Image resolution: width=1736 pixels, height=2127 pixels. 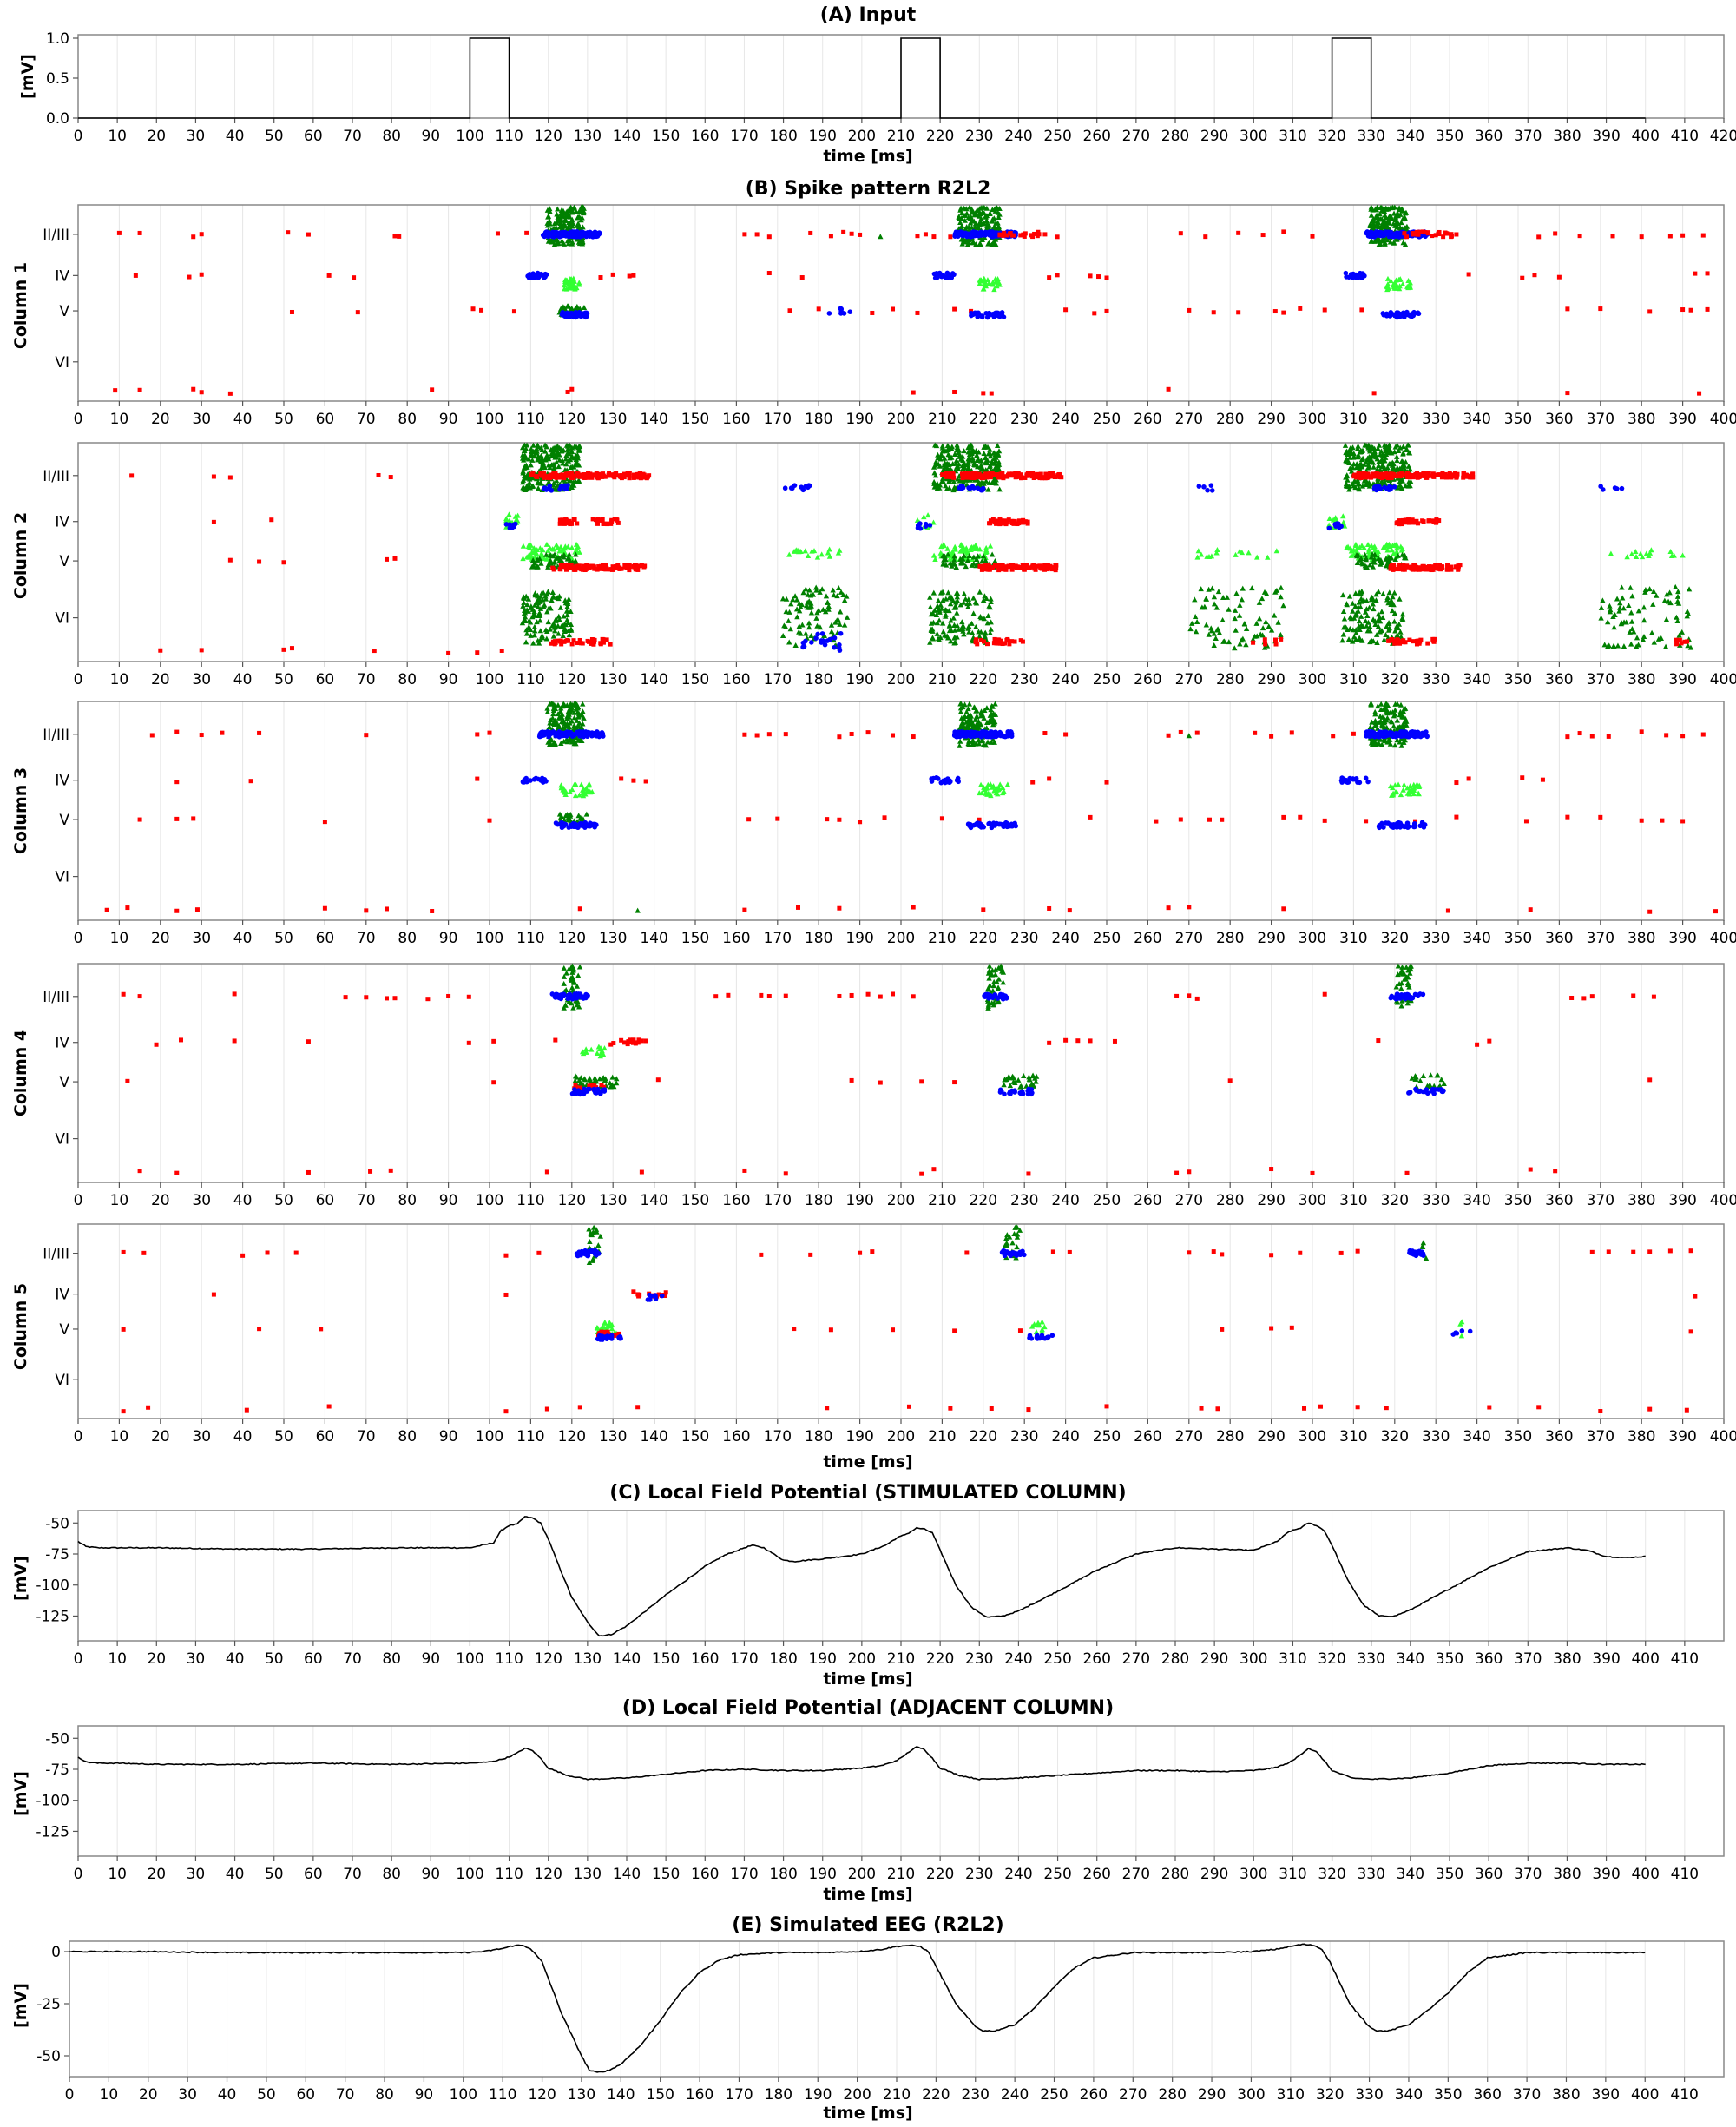 What do you see at coordinates (1312, 419) in the screenshot?
I see `column1-x-tick-label: 300` at bounding box center [1312, 419].